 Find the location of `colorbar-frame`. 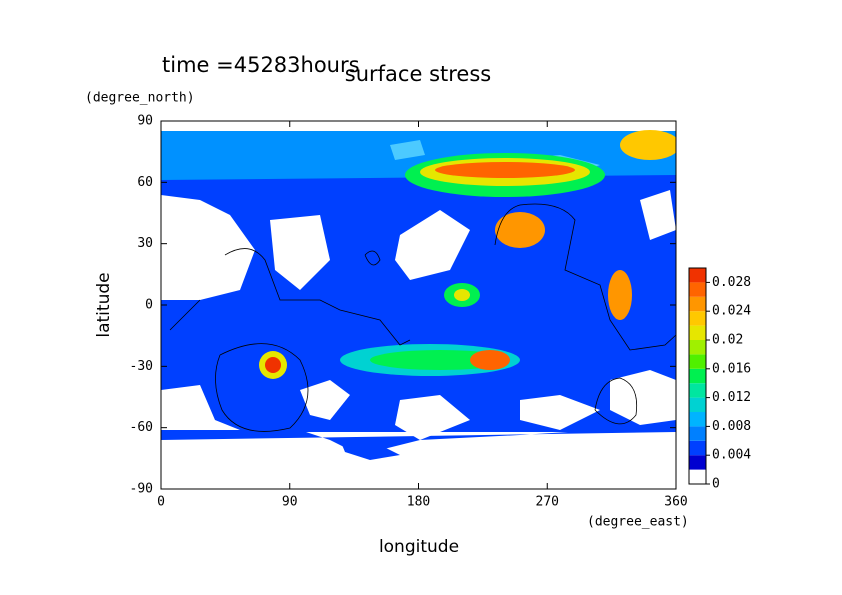

colorbar-frame is located at coordinates (697, 376).